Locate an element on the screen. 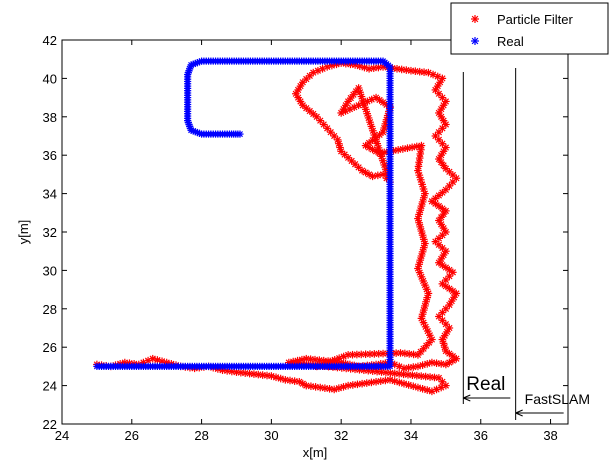 The width and height of the screenshot is (612, 468). legend-box is located at coordinates (529, 28).